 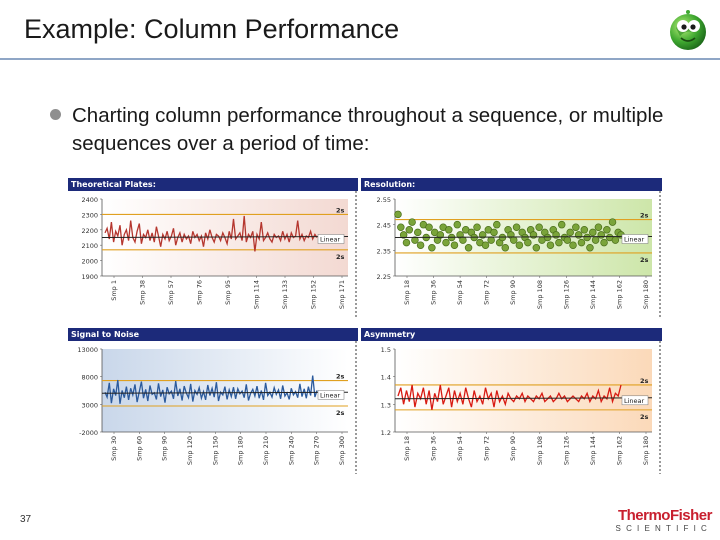 What do you see at coordinates (291, 450) in the screenshot?
I see `x-tick-label: Smp 240` at bounding box center [291, 450].